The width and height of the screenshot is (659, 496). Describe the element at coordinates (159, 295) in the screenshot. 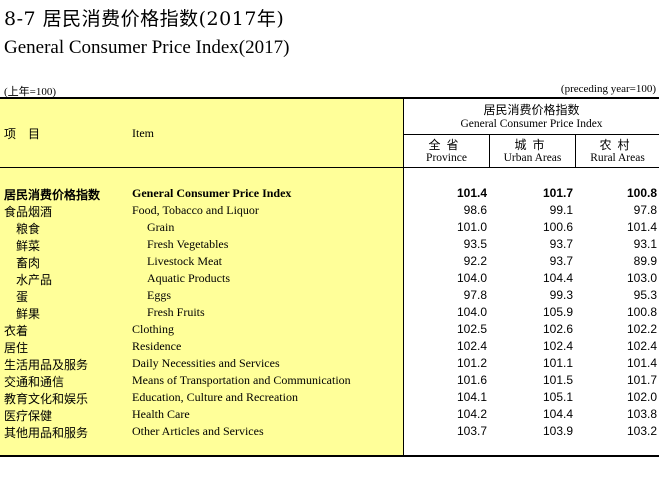

I see `row-label-english: Eggs` at that location.